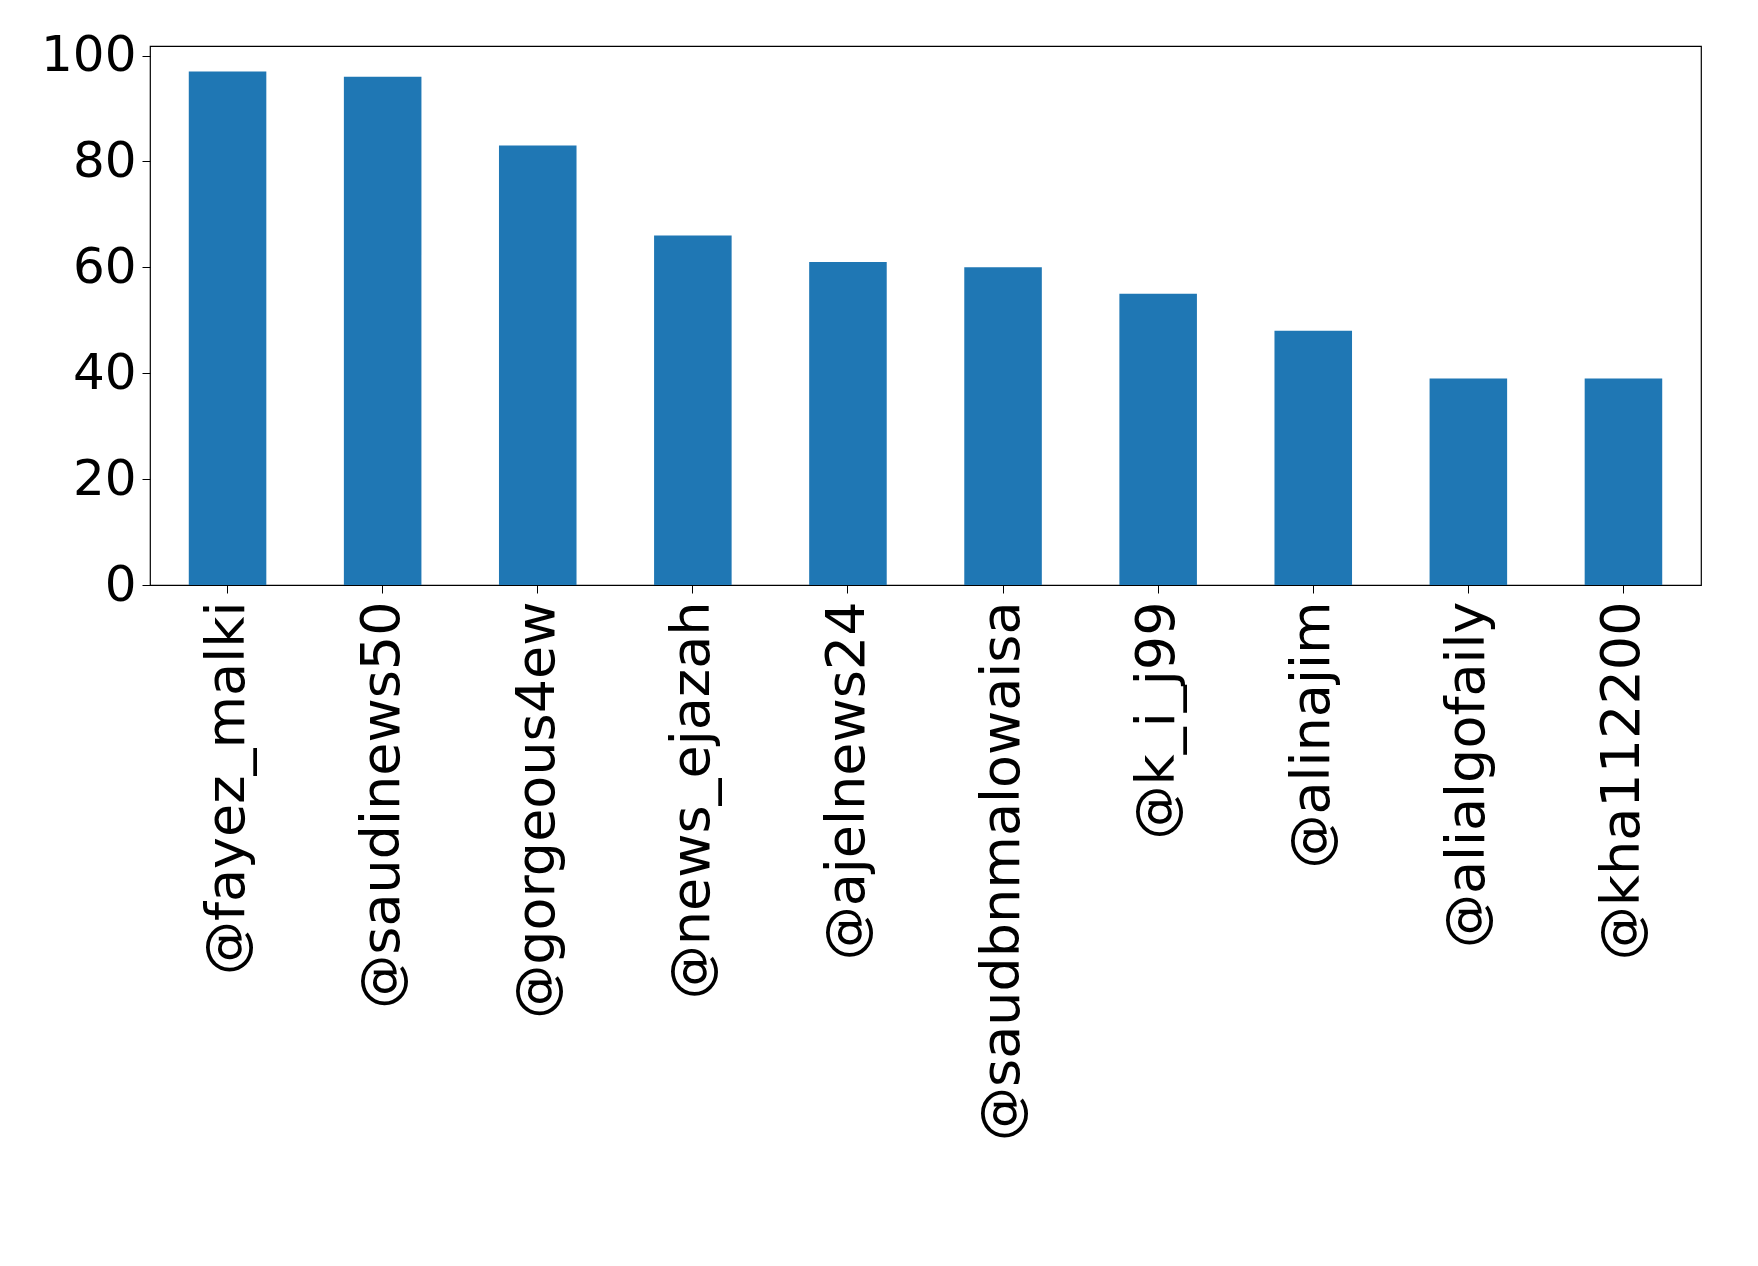 The width and height of the screenshot is (1758, 1266). Describe the element at coordinates (845, 781) in the screenshot. I see `x-tick-label: @ajelnews24` at that location.